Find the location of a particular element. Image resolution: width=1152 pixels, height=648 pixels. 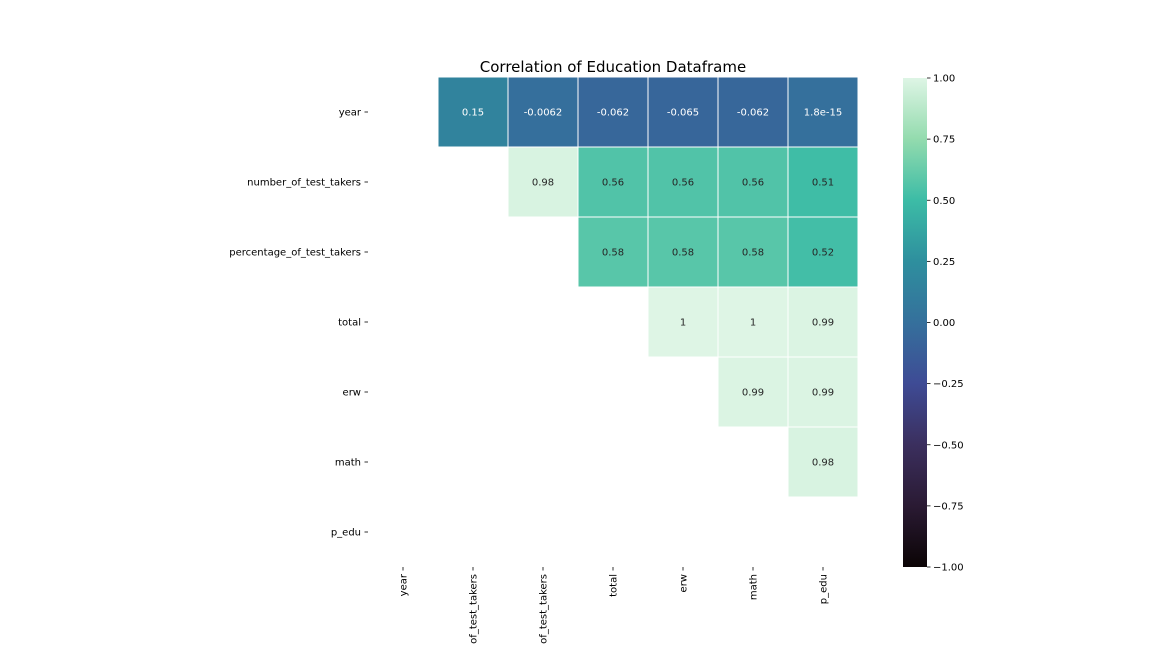

heatmap-cell-year-total: -0.062 is located at coordinates (613, 112).